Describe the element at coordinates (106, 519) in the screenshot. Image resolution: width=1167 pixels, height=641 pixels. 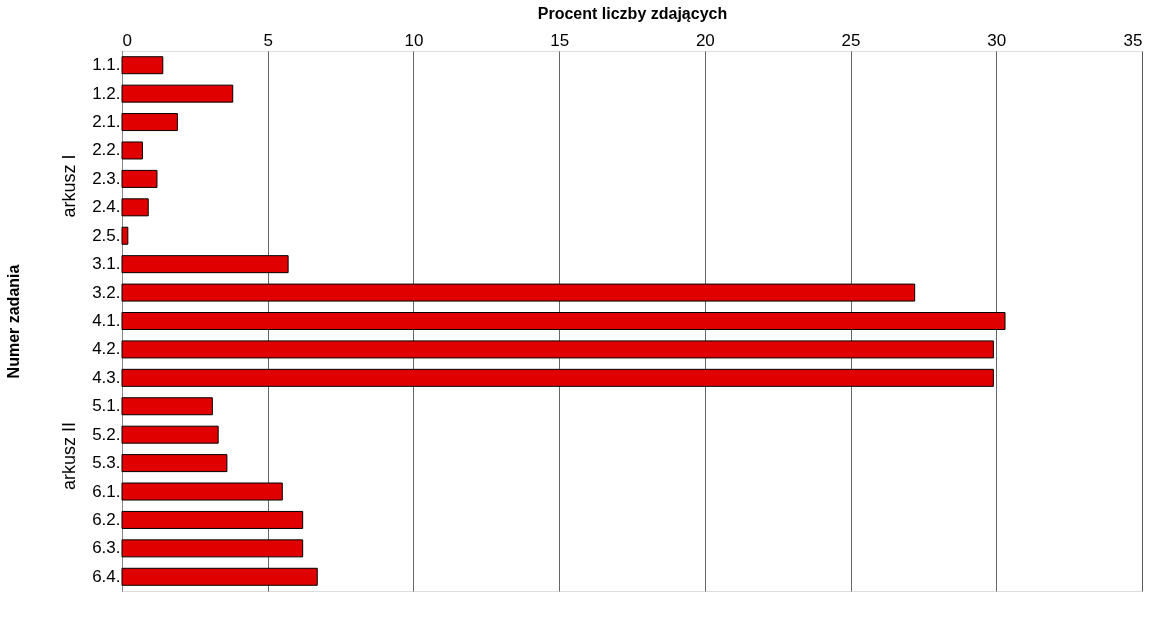
I see `y-tick-label: 6.2.` at that location.